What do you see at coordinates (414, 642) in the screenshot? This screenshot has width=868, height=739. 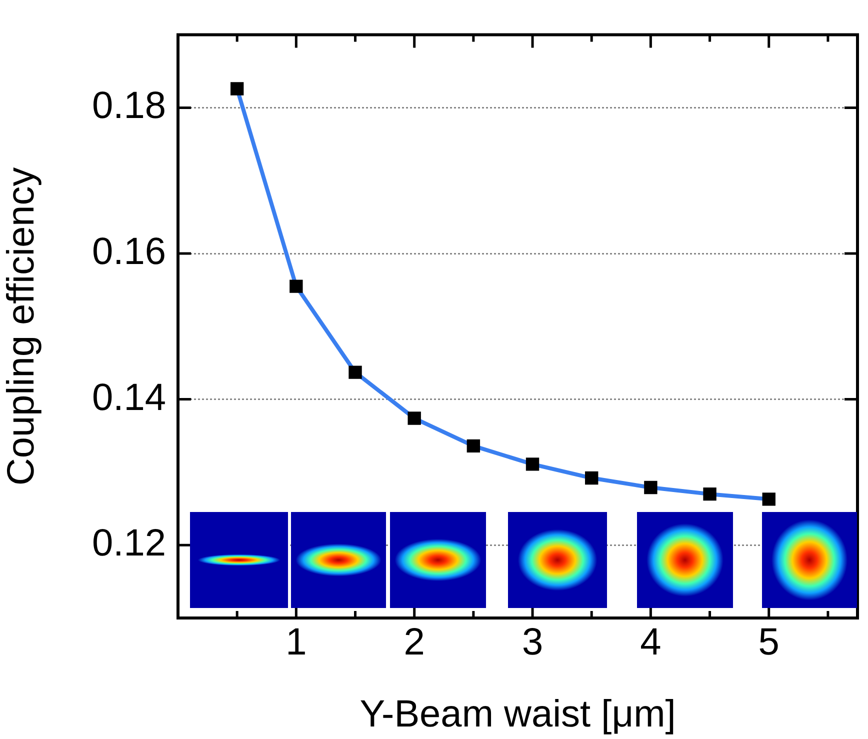 I see `x-tick-label: 2` at bounding box center [414, 642].